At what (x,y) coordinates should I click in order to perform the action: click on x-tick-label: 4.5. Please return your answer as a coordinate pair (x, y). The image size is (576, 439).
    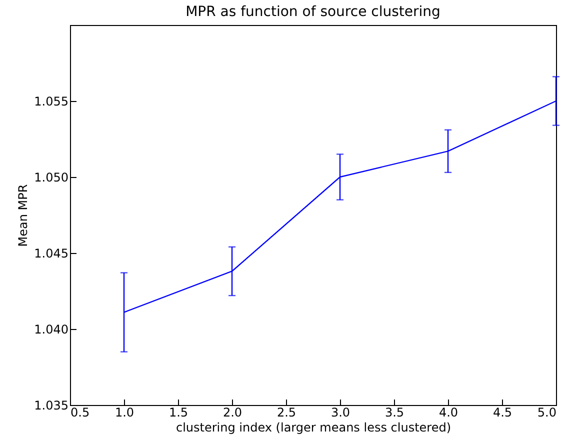
    Looking at the image, I should click on (502, 413).